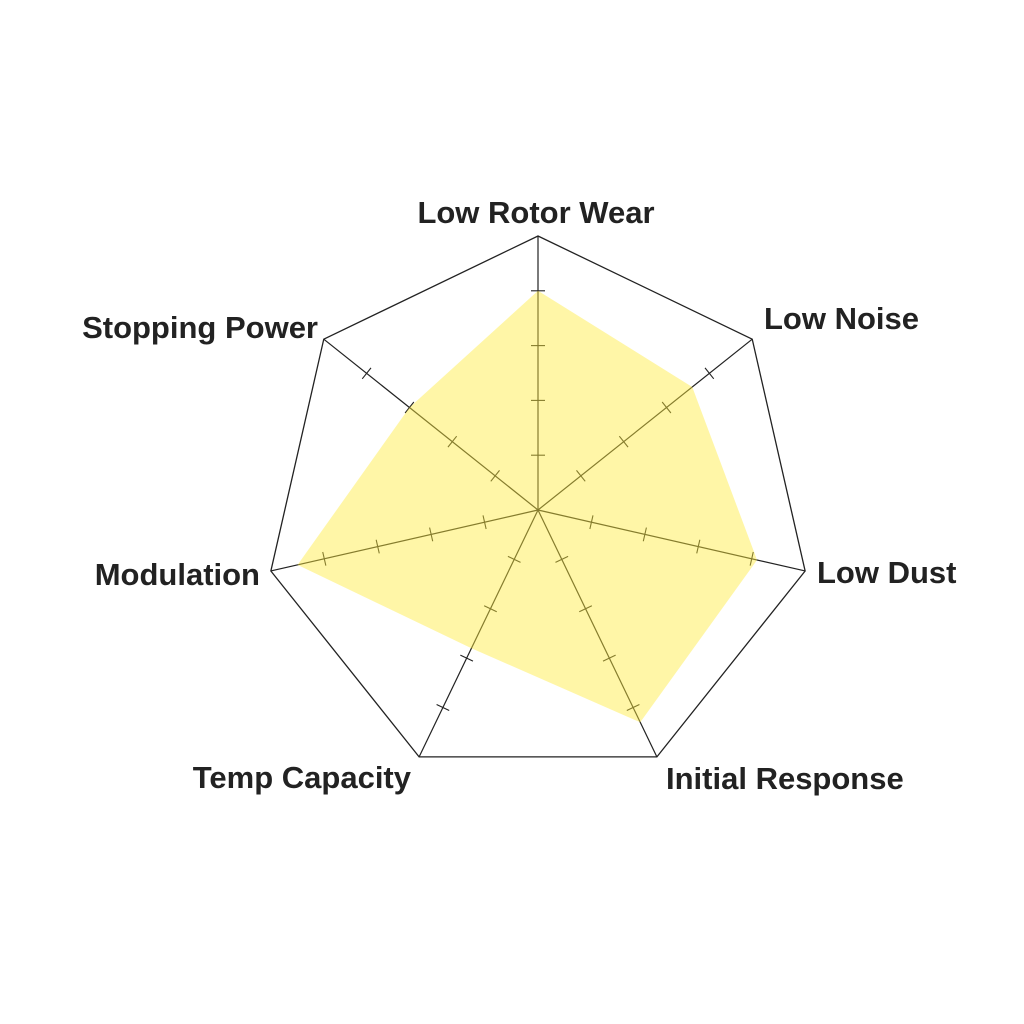  Describe the element at coordinates (841, 318) in the screenshot. I see `axis-label-low-noise: Low Noise` at that location.